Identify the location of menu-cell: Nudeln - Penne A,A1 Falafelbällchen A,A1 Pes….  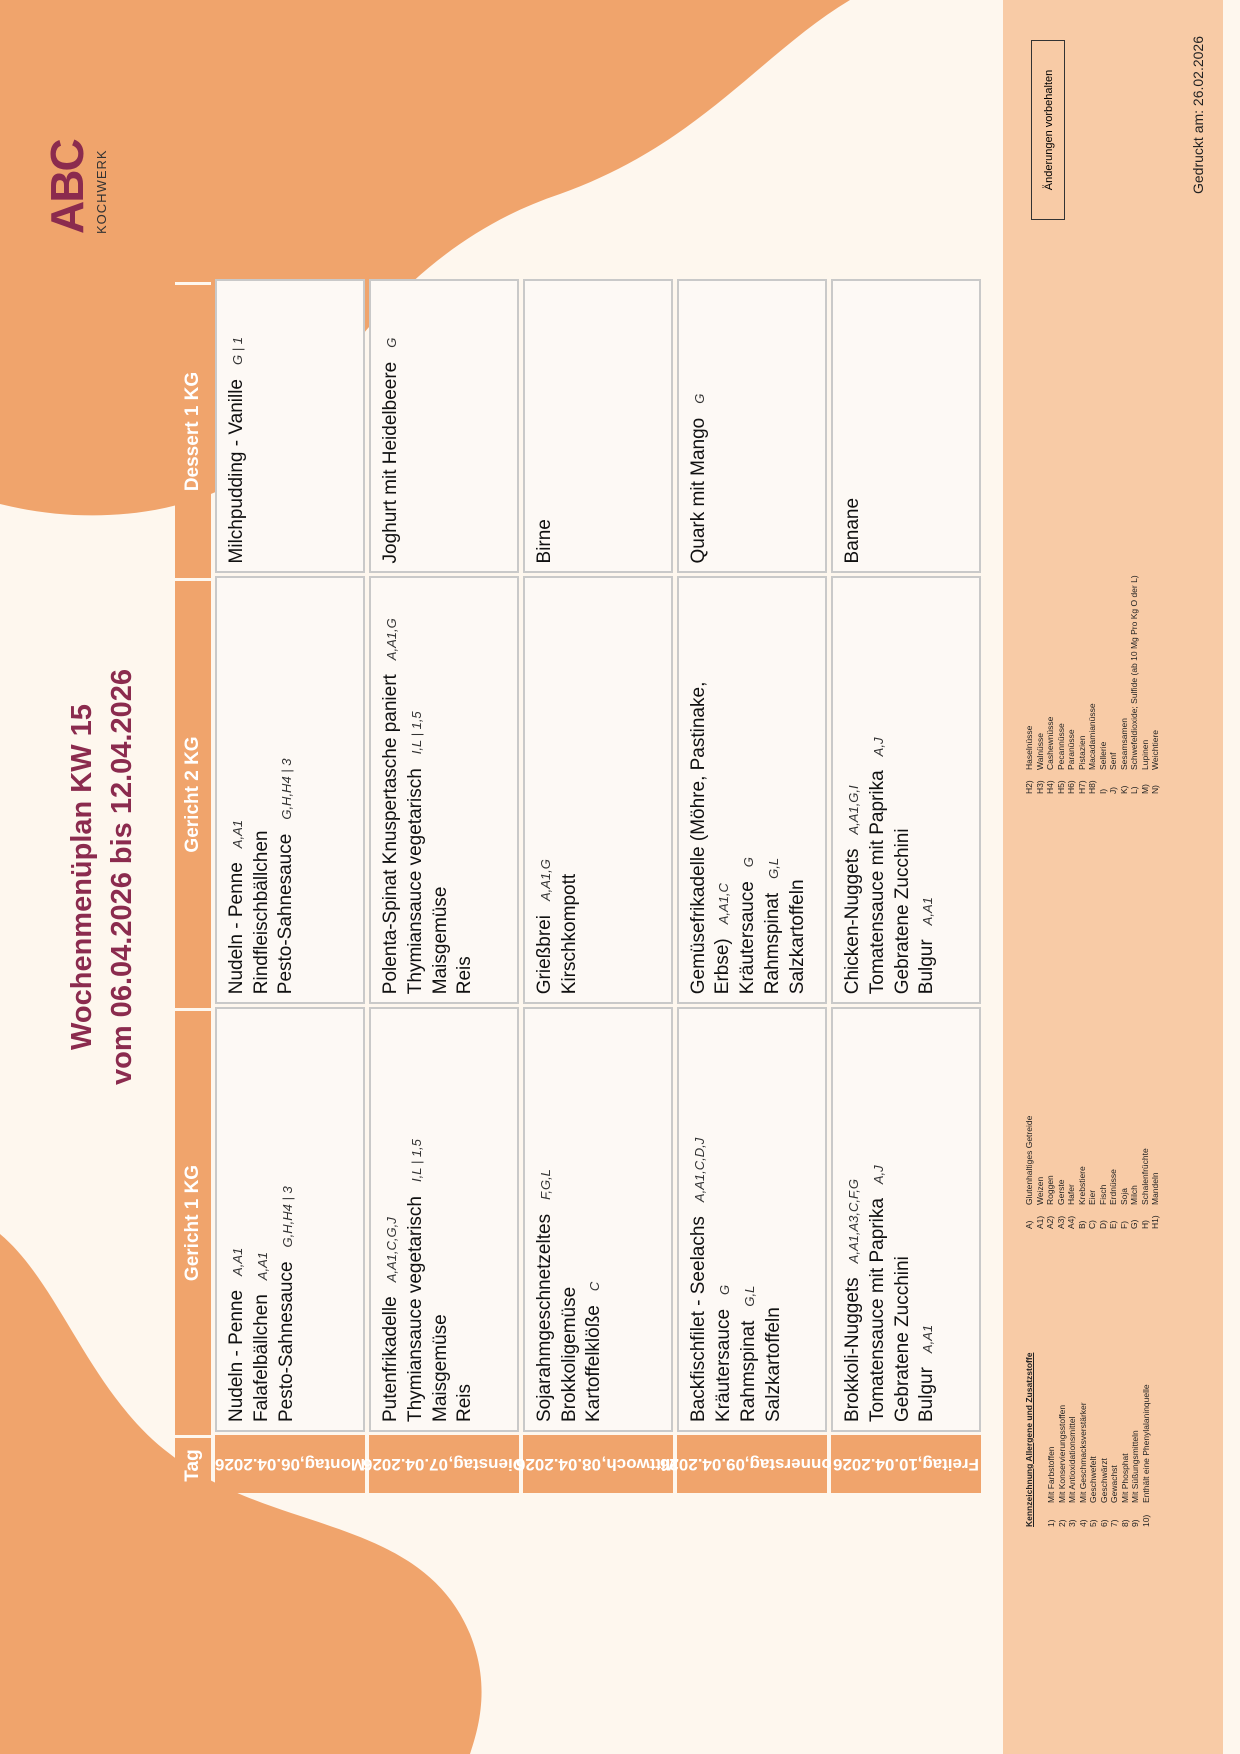
(290, 1219).